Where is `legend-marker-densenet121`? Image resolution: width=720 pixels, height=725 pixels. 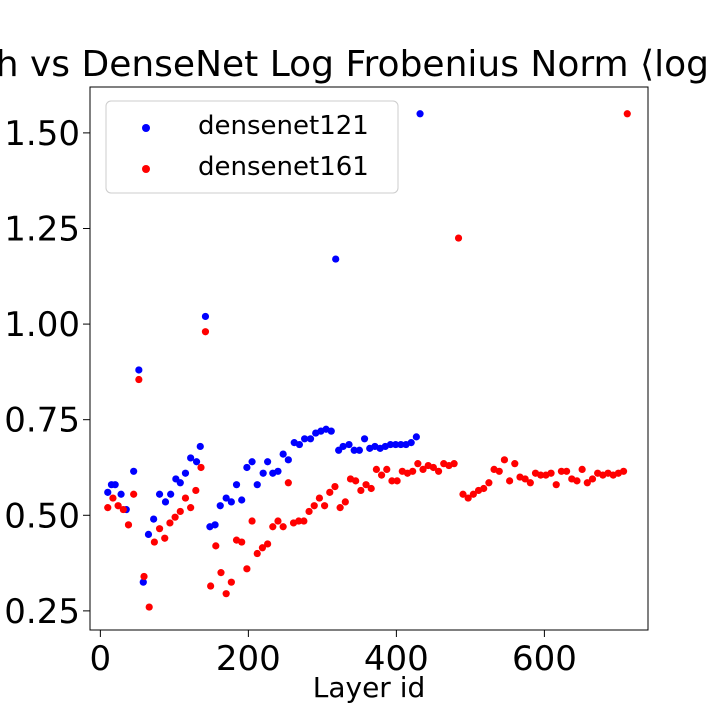 legend-marker-densenet121 is located at coordinates (146, 128).